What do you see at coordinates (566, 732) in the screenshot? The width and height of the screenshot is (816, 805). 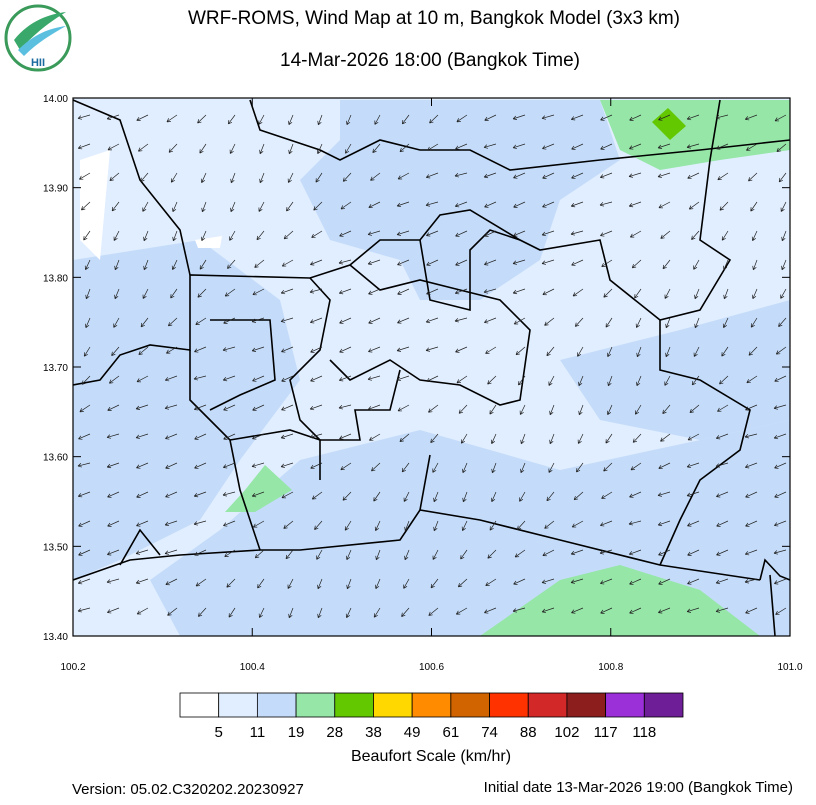 I see `colorbar-label: 102` at bounding box center [566, 732].